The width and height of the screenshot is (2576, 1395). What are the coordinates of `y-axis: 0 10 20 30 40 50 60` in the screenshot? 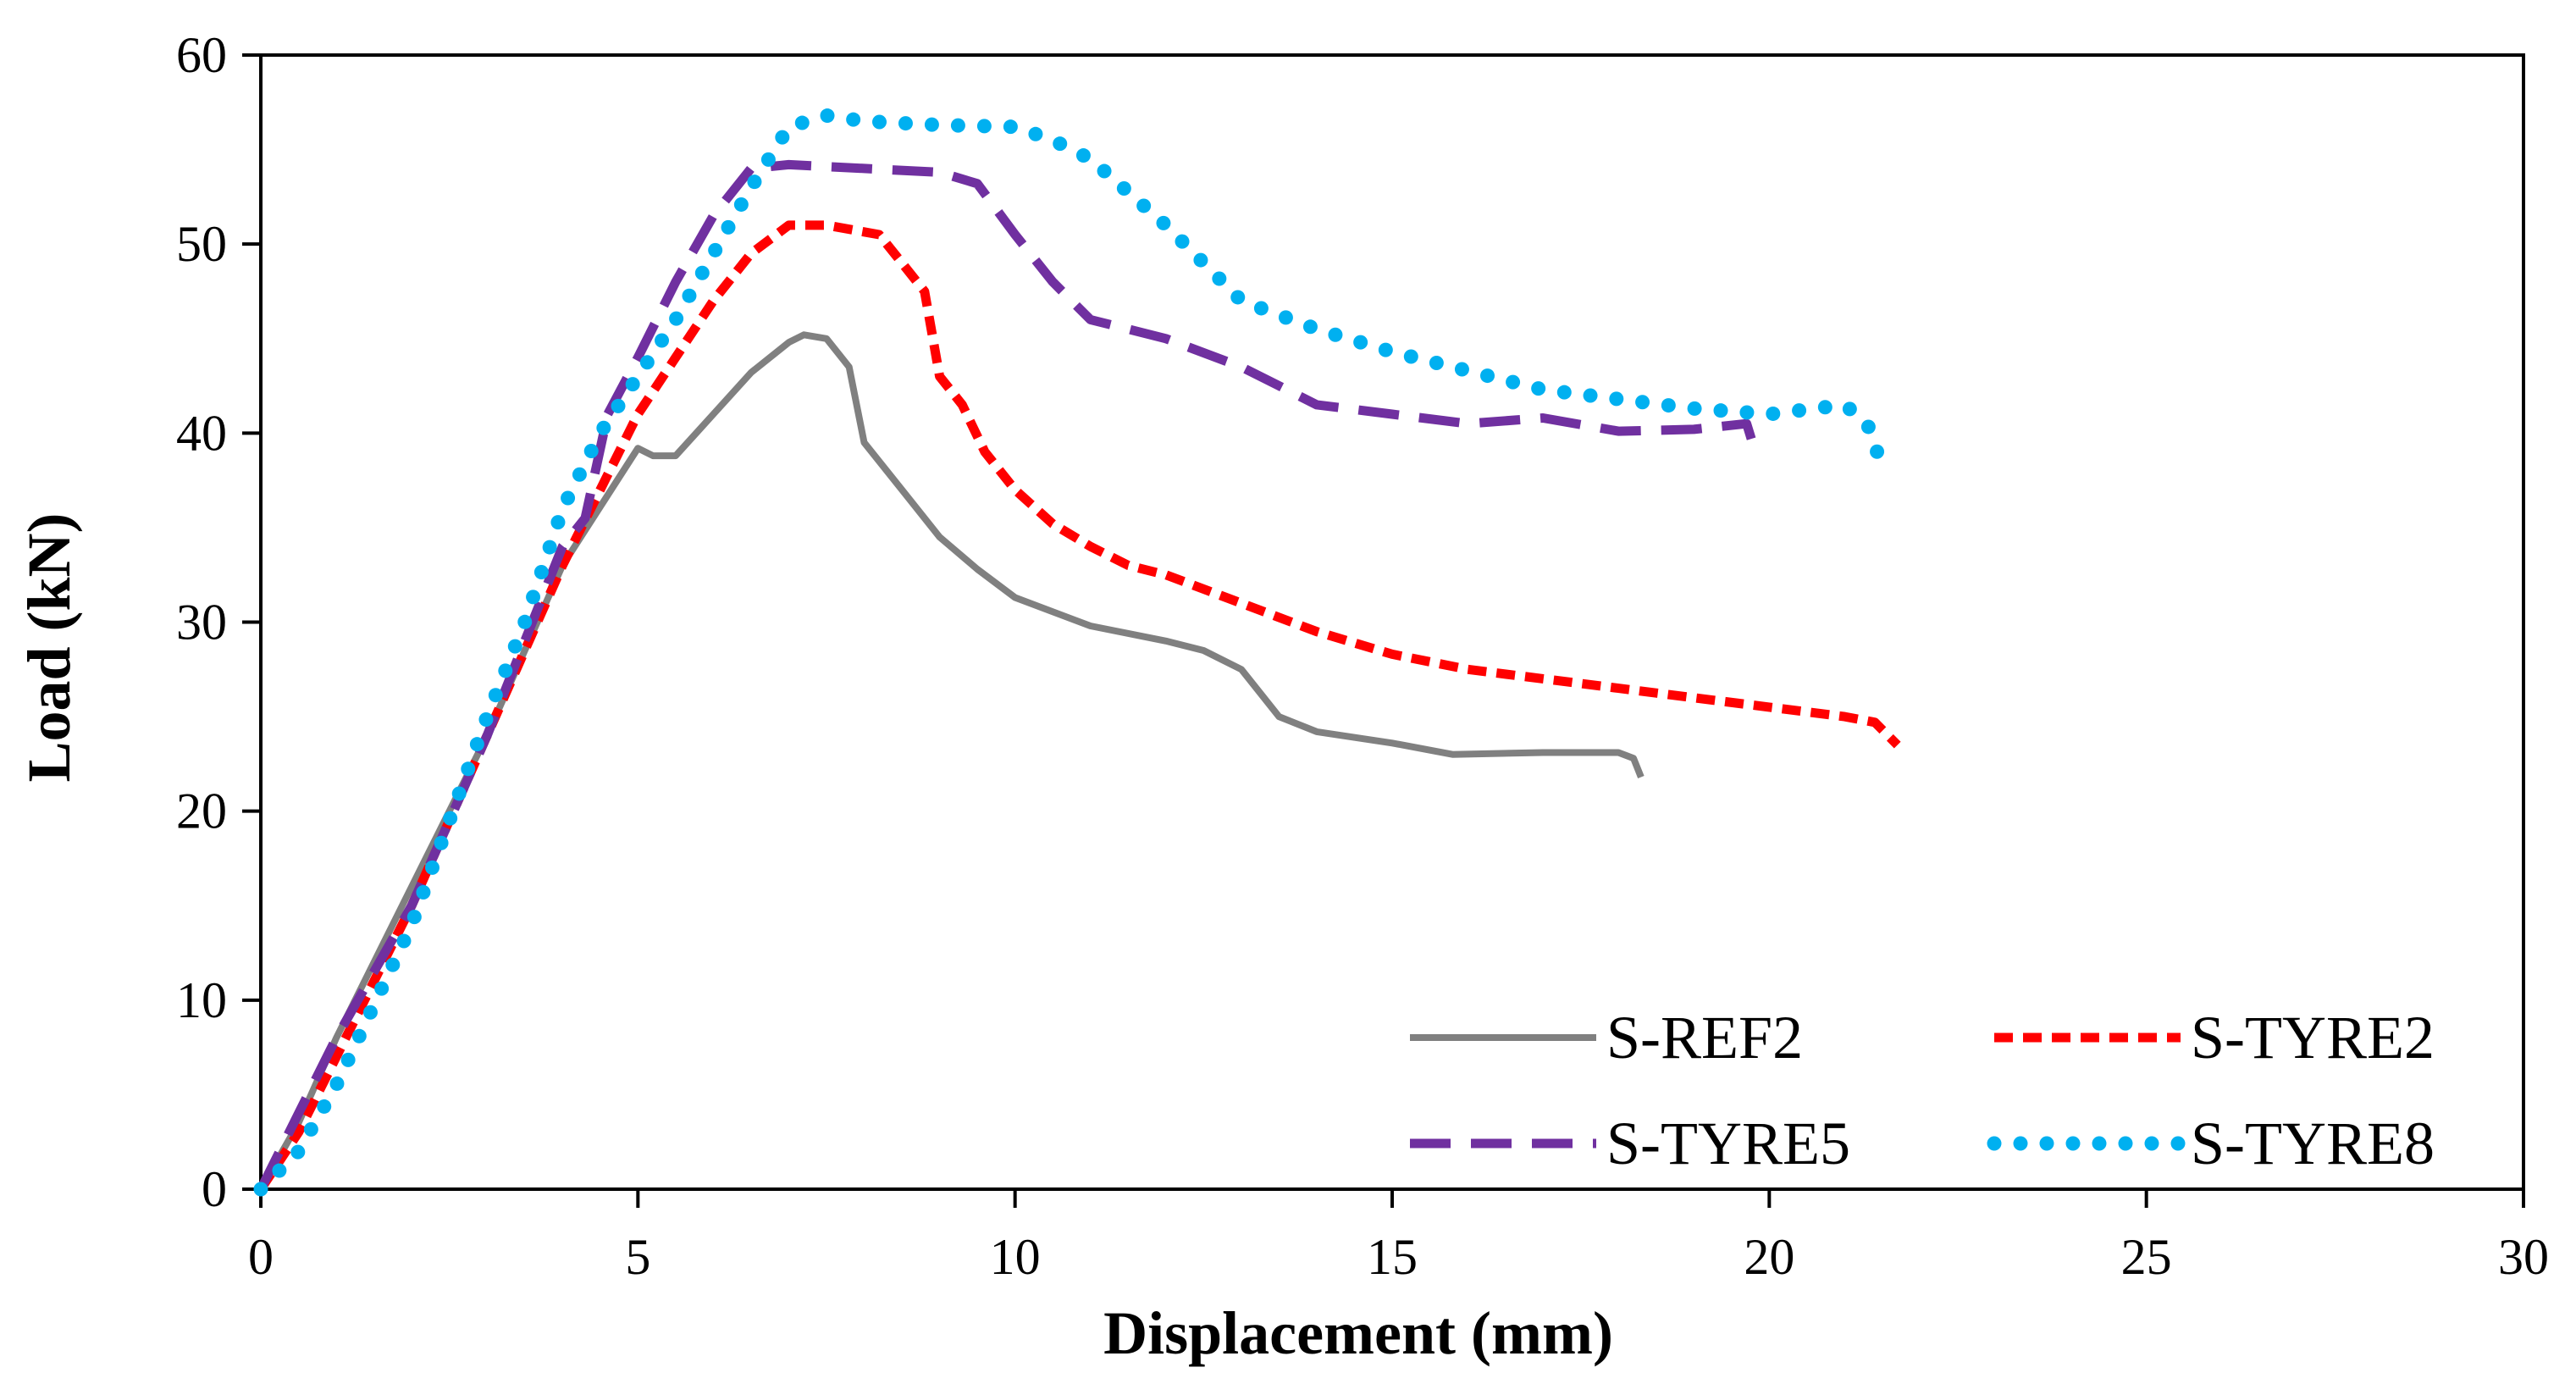 It's located at (219, 622).